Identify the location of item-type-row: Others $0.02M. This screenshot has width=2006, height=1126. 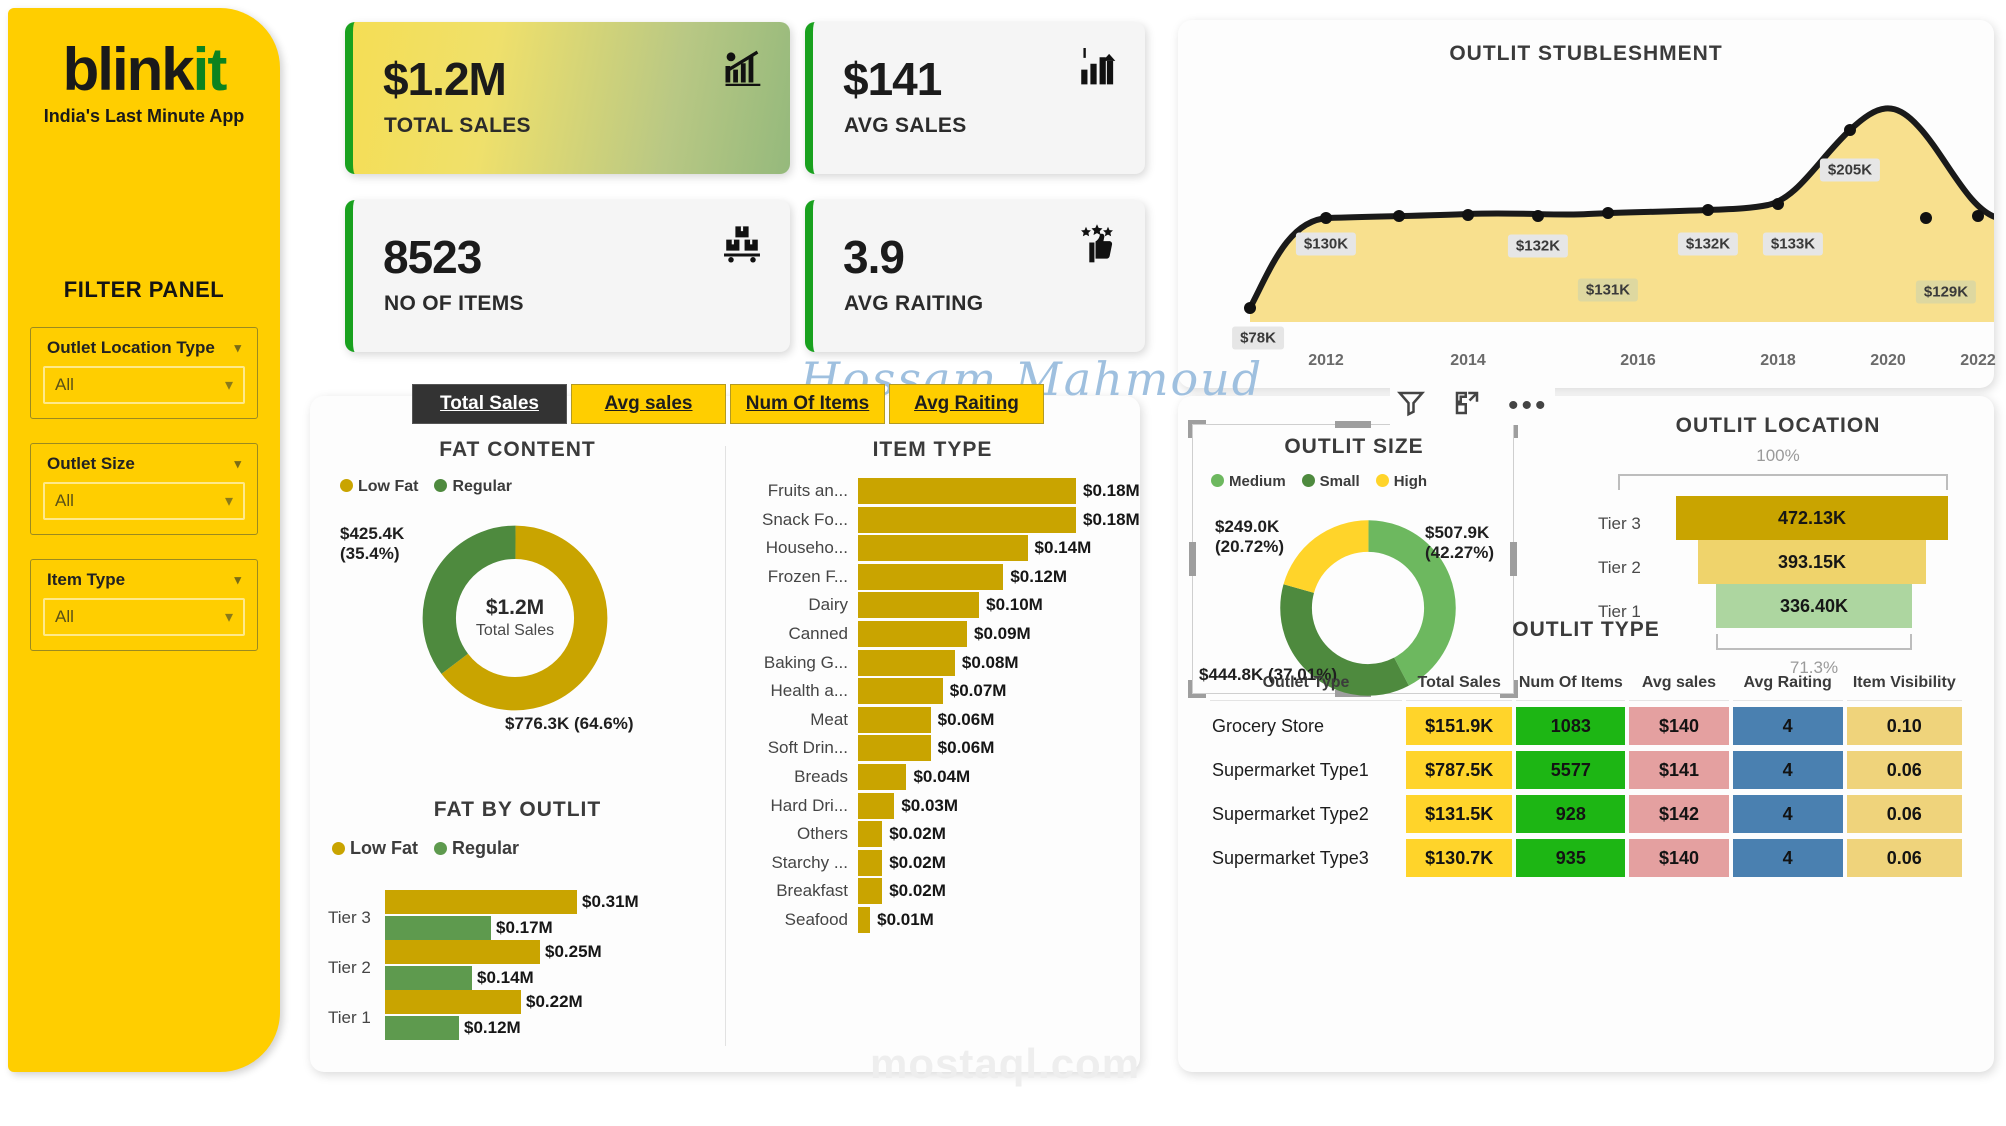
(843, 834).